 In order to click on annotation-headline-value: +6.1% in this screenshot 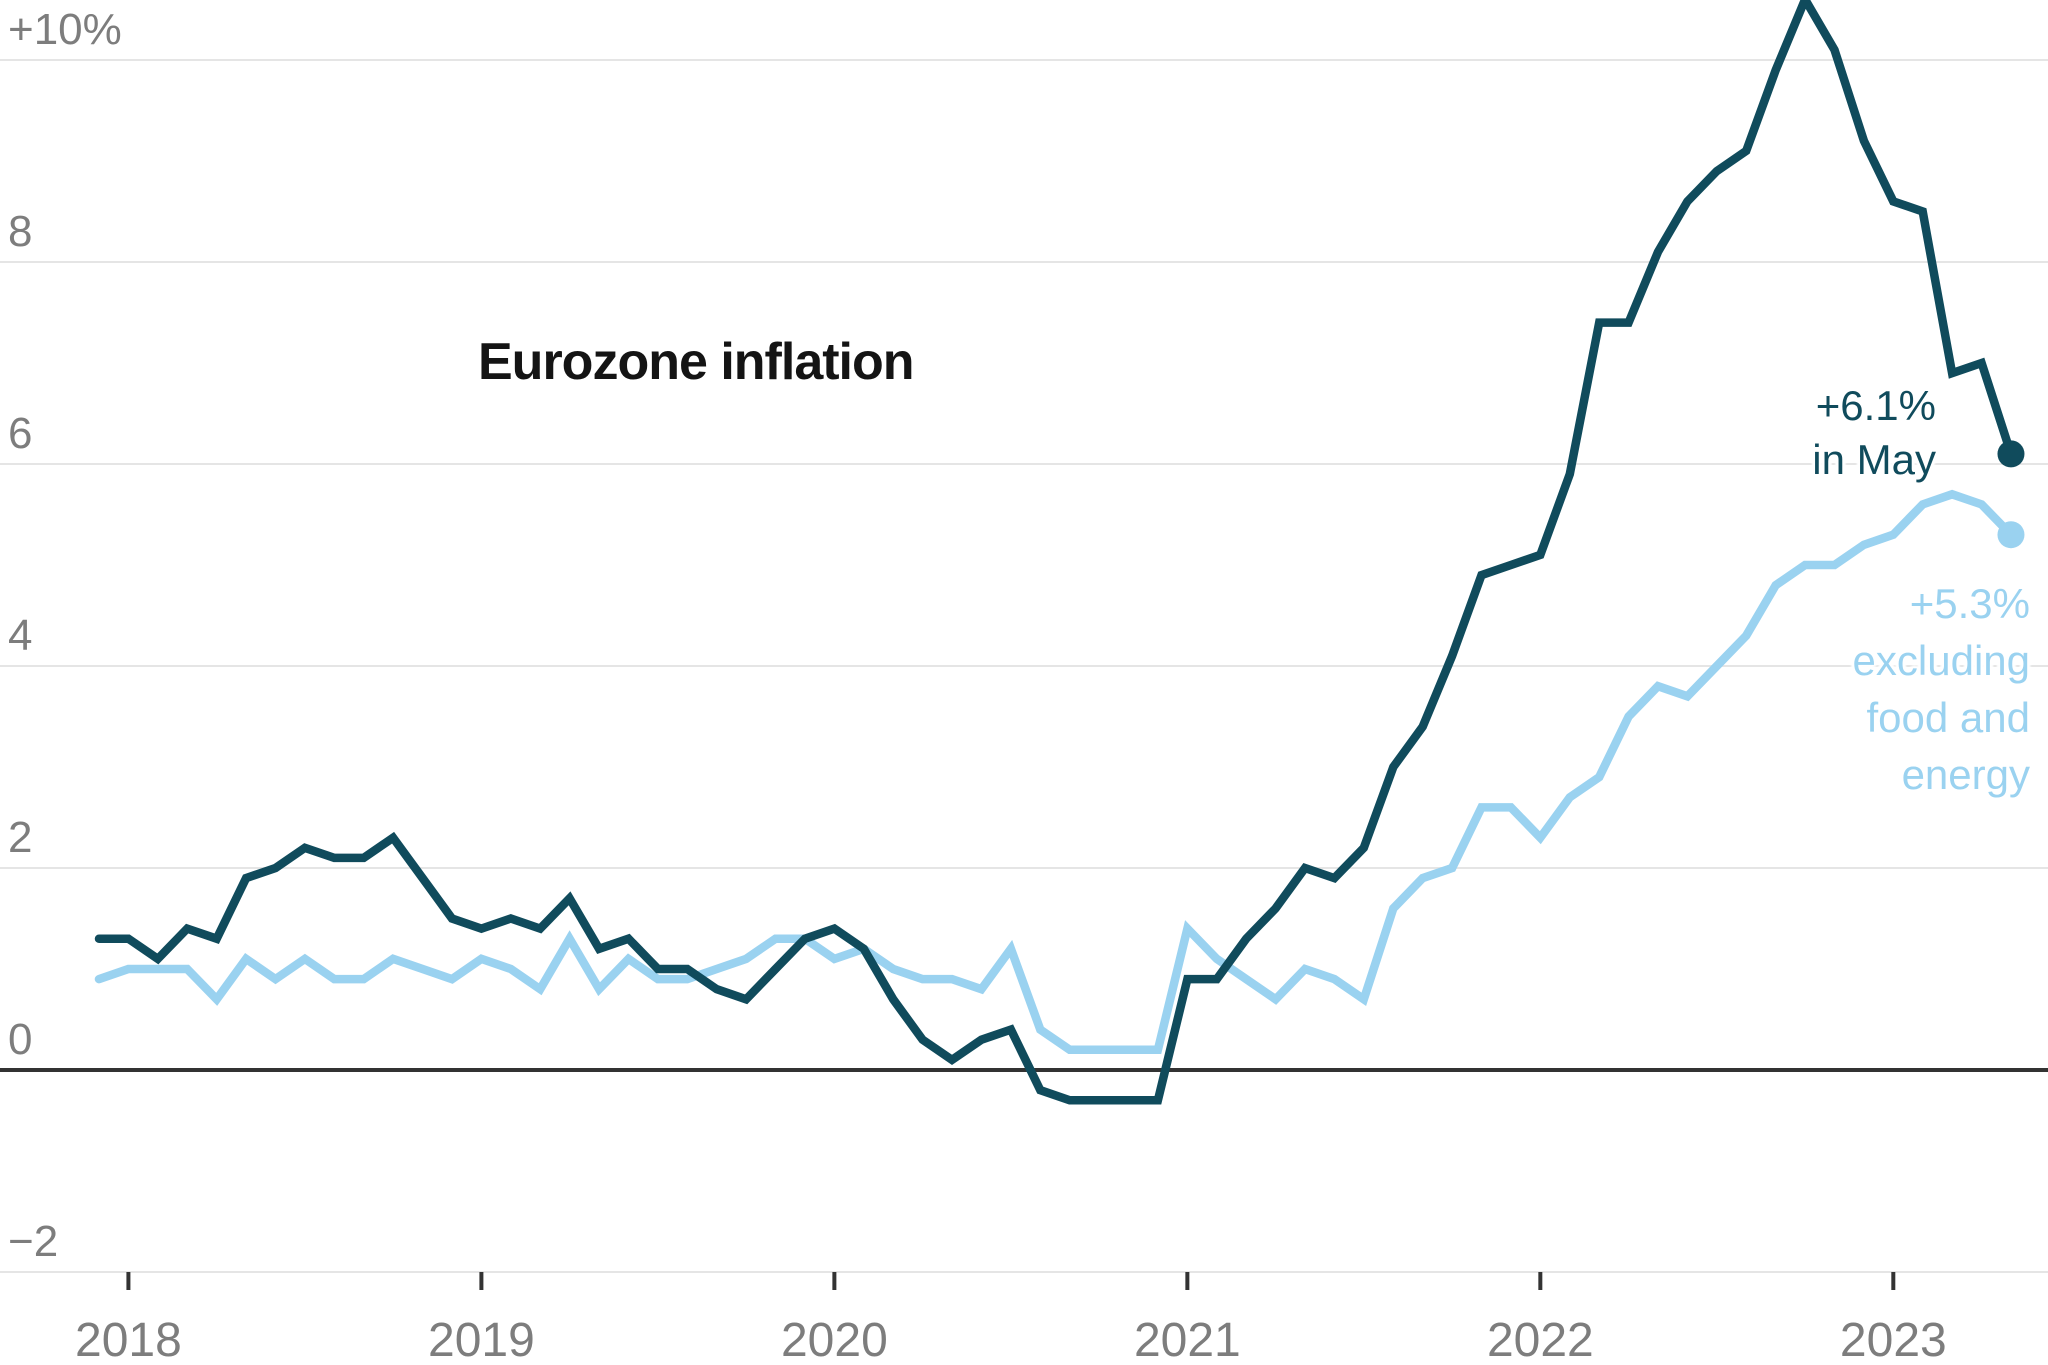, I will do `click(1875, 405)`.